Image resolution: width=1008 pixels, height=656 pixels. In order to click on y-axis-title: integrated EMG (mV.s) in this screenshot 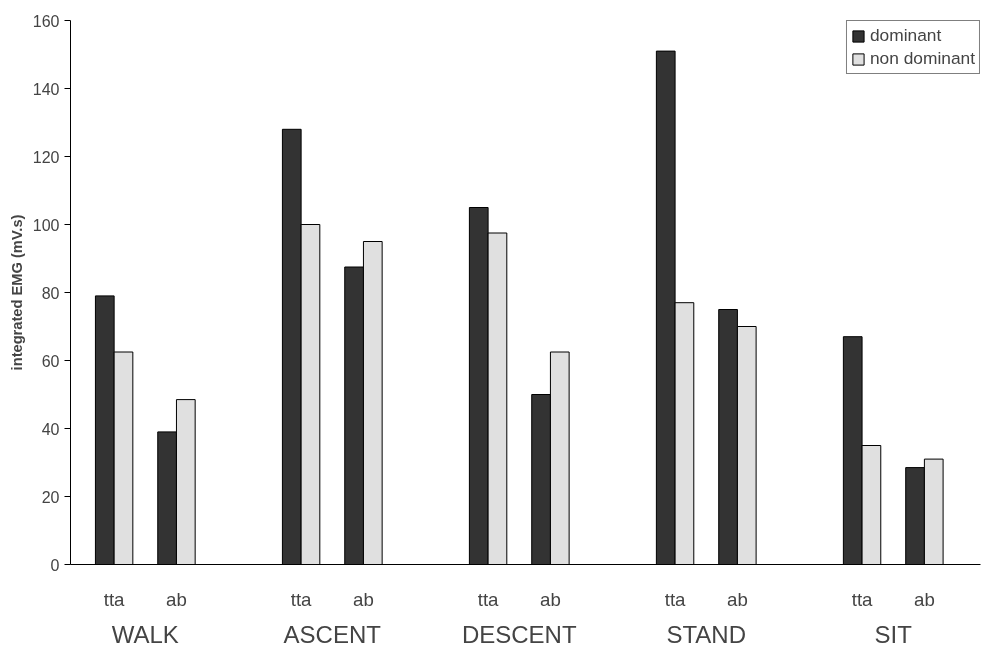, I will do `click(16, 292)`.